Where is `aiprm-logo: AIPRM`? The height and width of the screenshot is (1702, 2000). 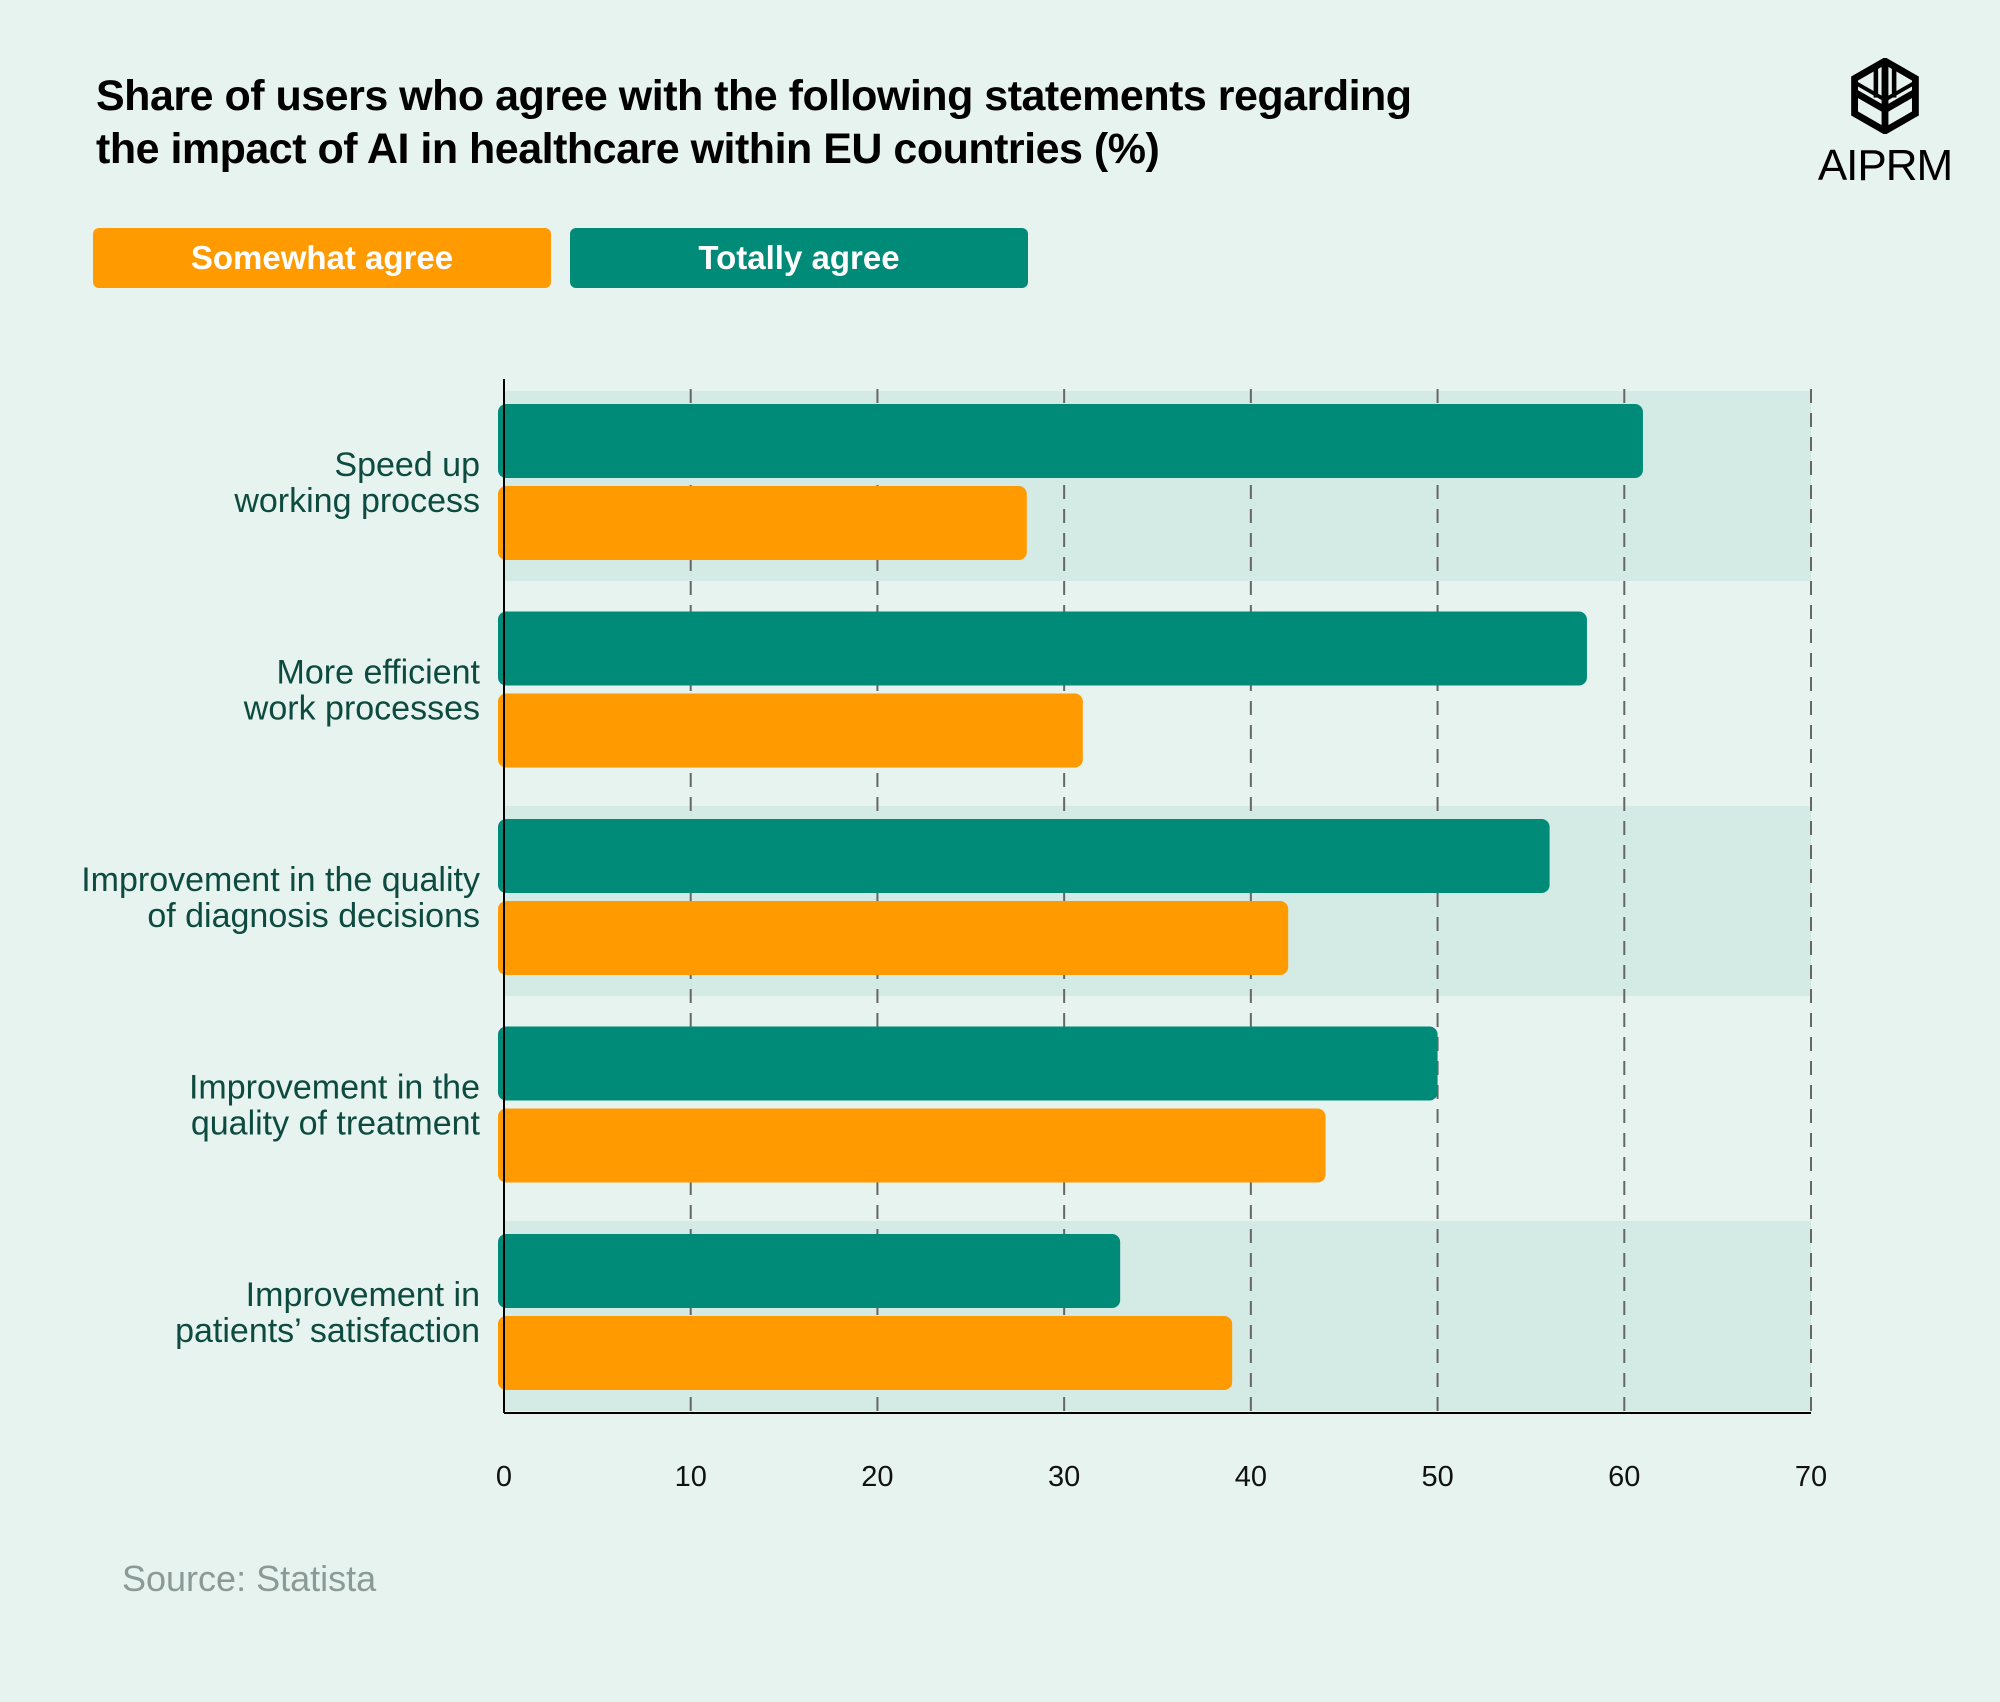
aiprm-logo: AIPRM is located at coordinates (1885, 124).